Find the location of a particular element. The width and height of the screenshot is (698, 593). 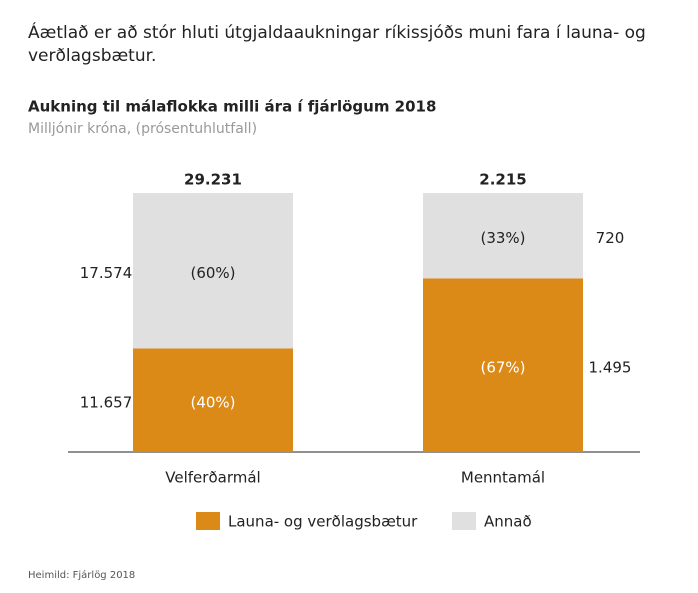

legend-label: Launa- og verðlagsbætur is located at coordinates (323, 522).